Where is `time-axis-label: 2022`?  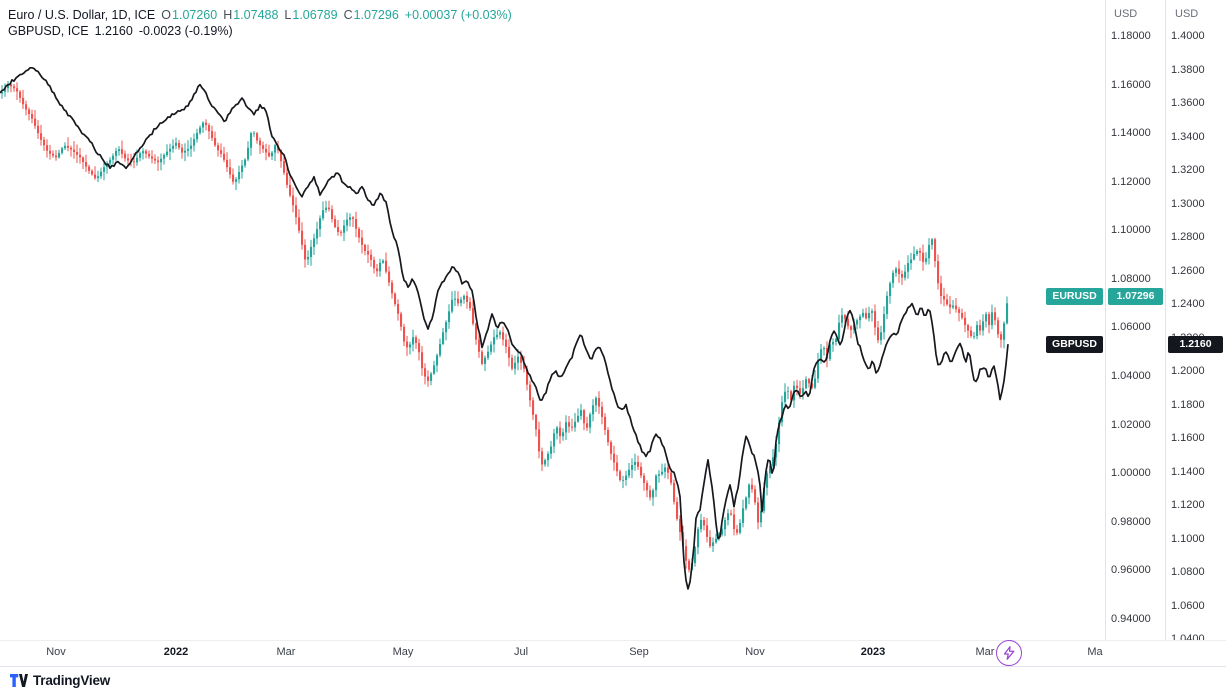 time-axis-label: 2022 is located at coordinates (176, 652).